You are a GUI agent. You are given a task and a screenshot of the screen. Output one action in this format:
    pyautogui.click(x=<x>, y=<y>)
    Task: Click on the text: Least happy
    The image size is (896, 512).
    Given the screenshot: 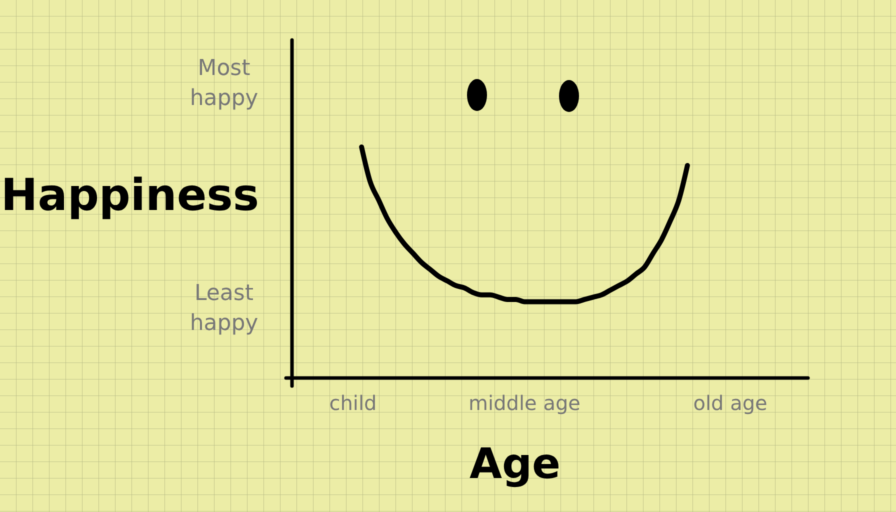 What is the action you would take?
    pyautogui.click(x=224, y=308)
    